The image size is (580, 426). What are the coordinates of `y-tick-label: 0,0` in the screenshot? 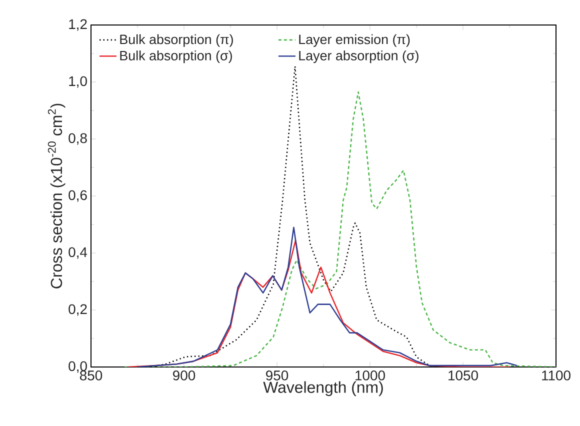 It's located at (77, 367).